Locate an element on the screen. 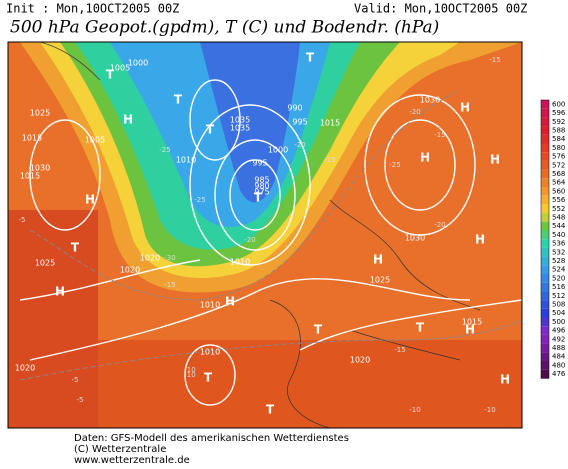 The image size is (568, 469). colorbar-label: 492 is located at coordinates (558, 339).